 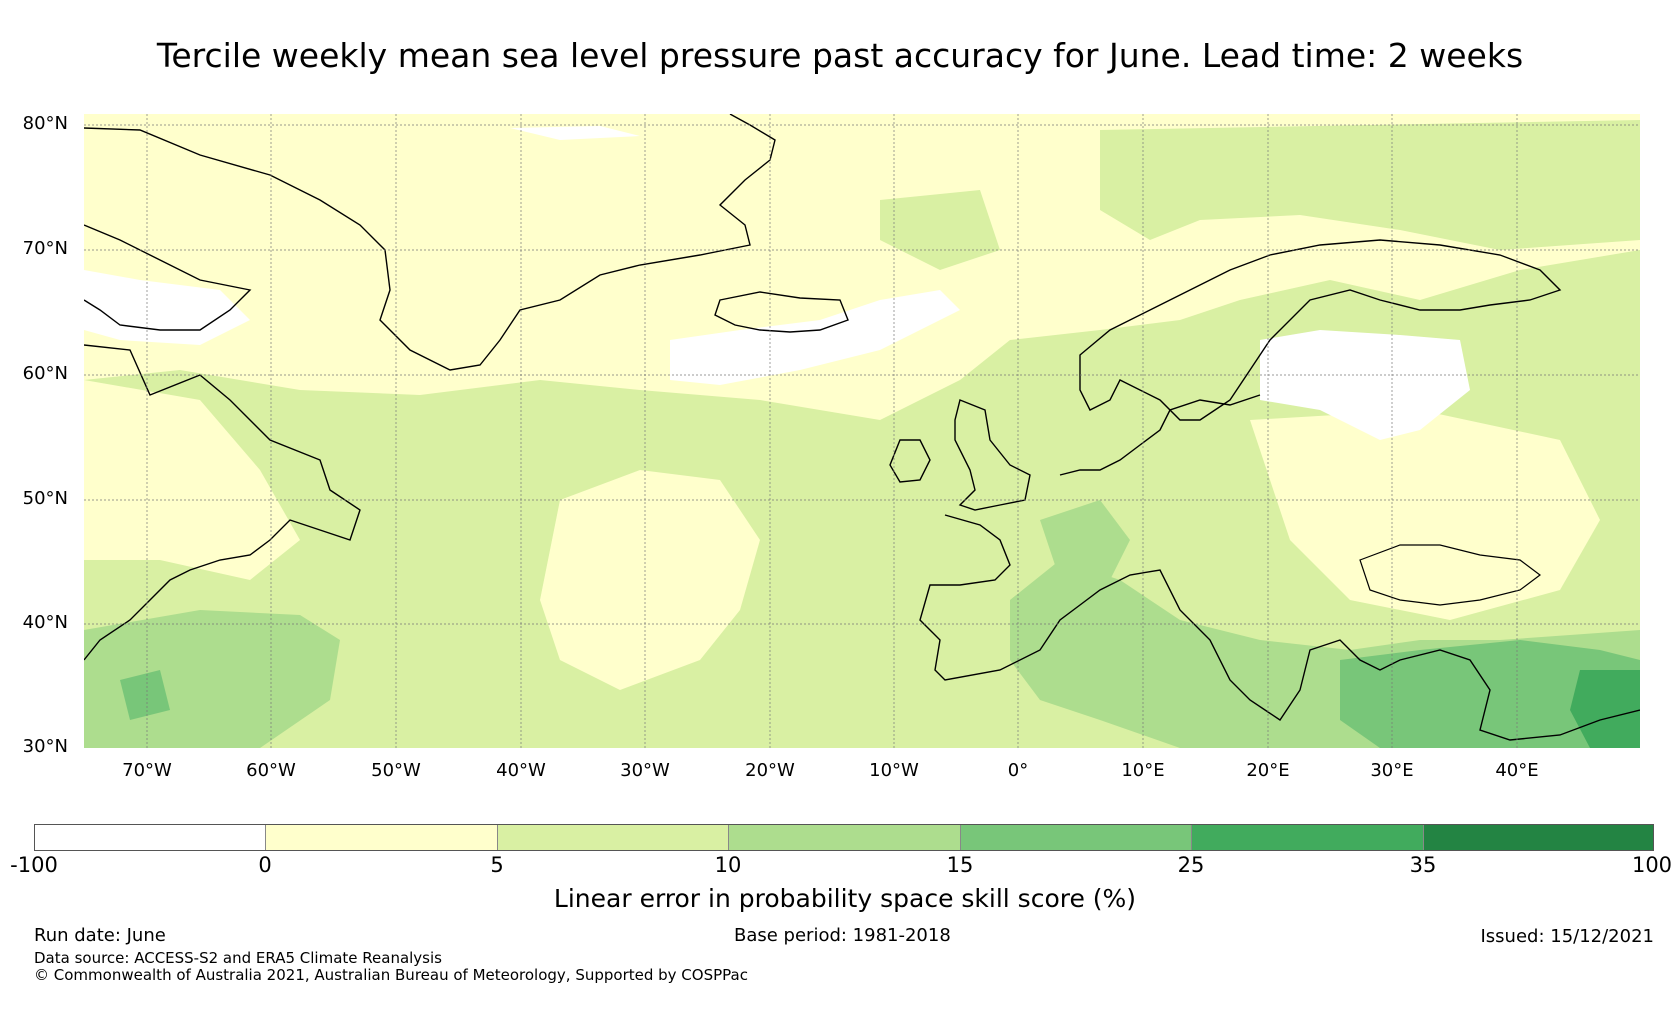 I want to click on lon-label-10w: 10°W, so click(x=894, y=770).